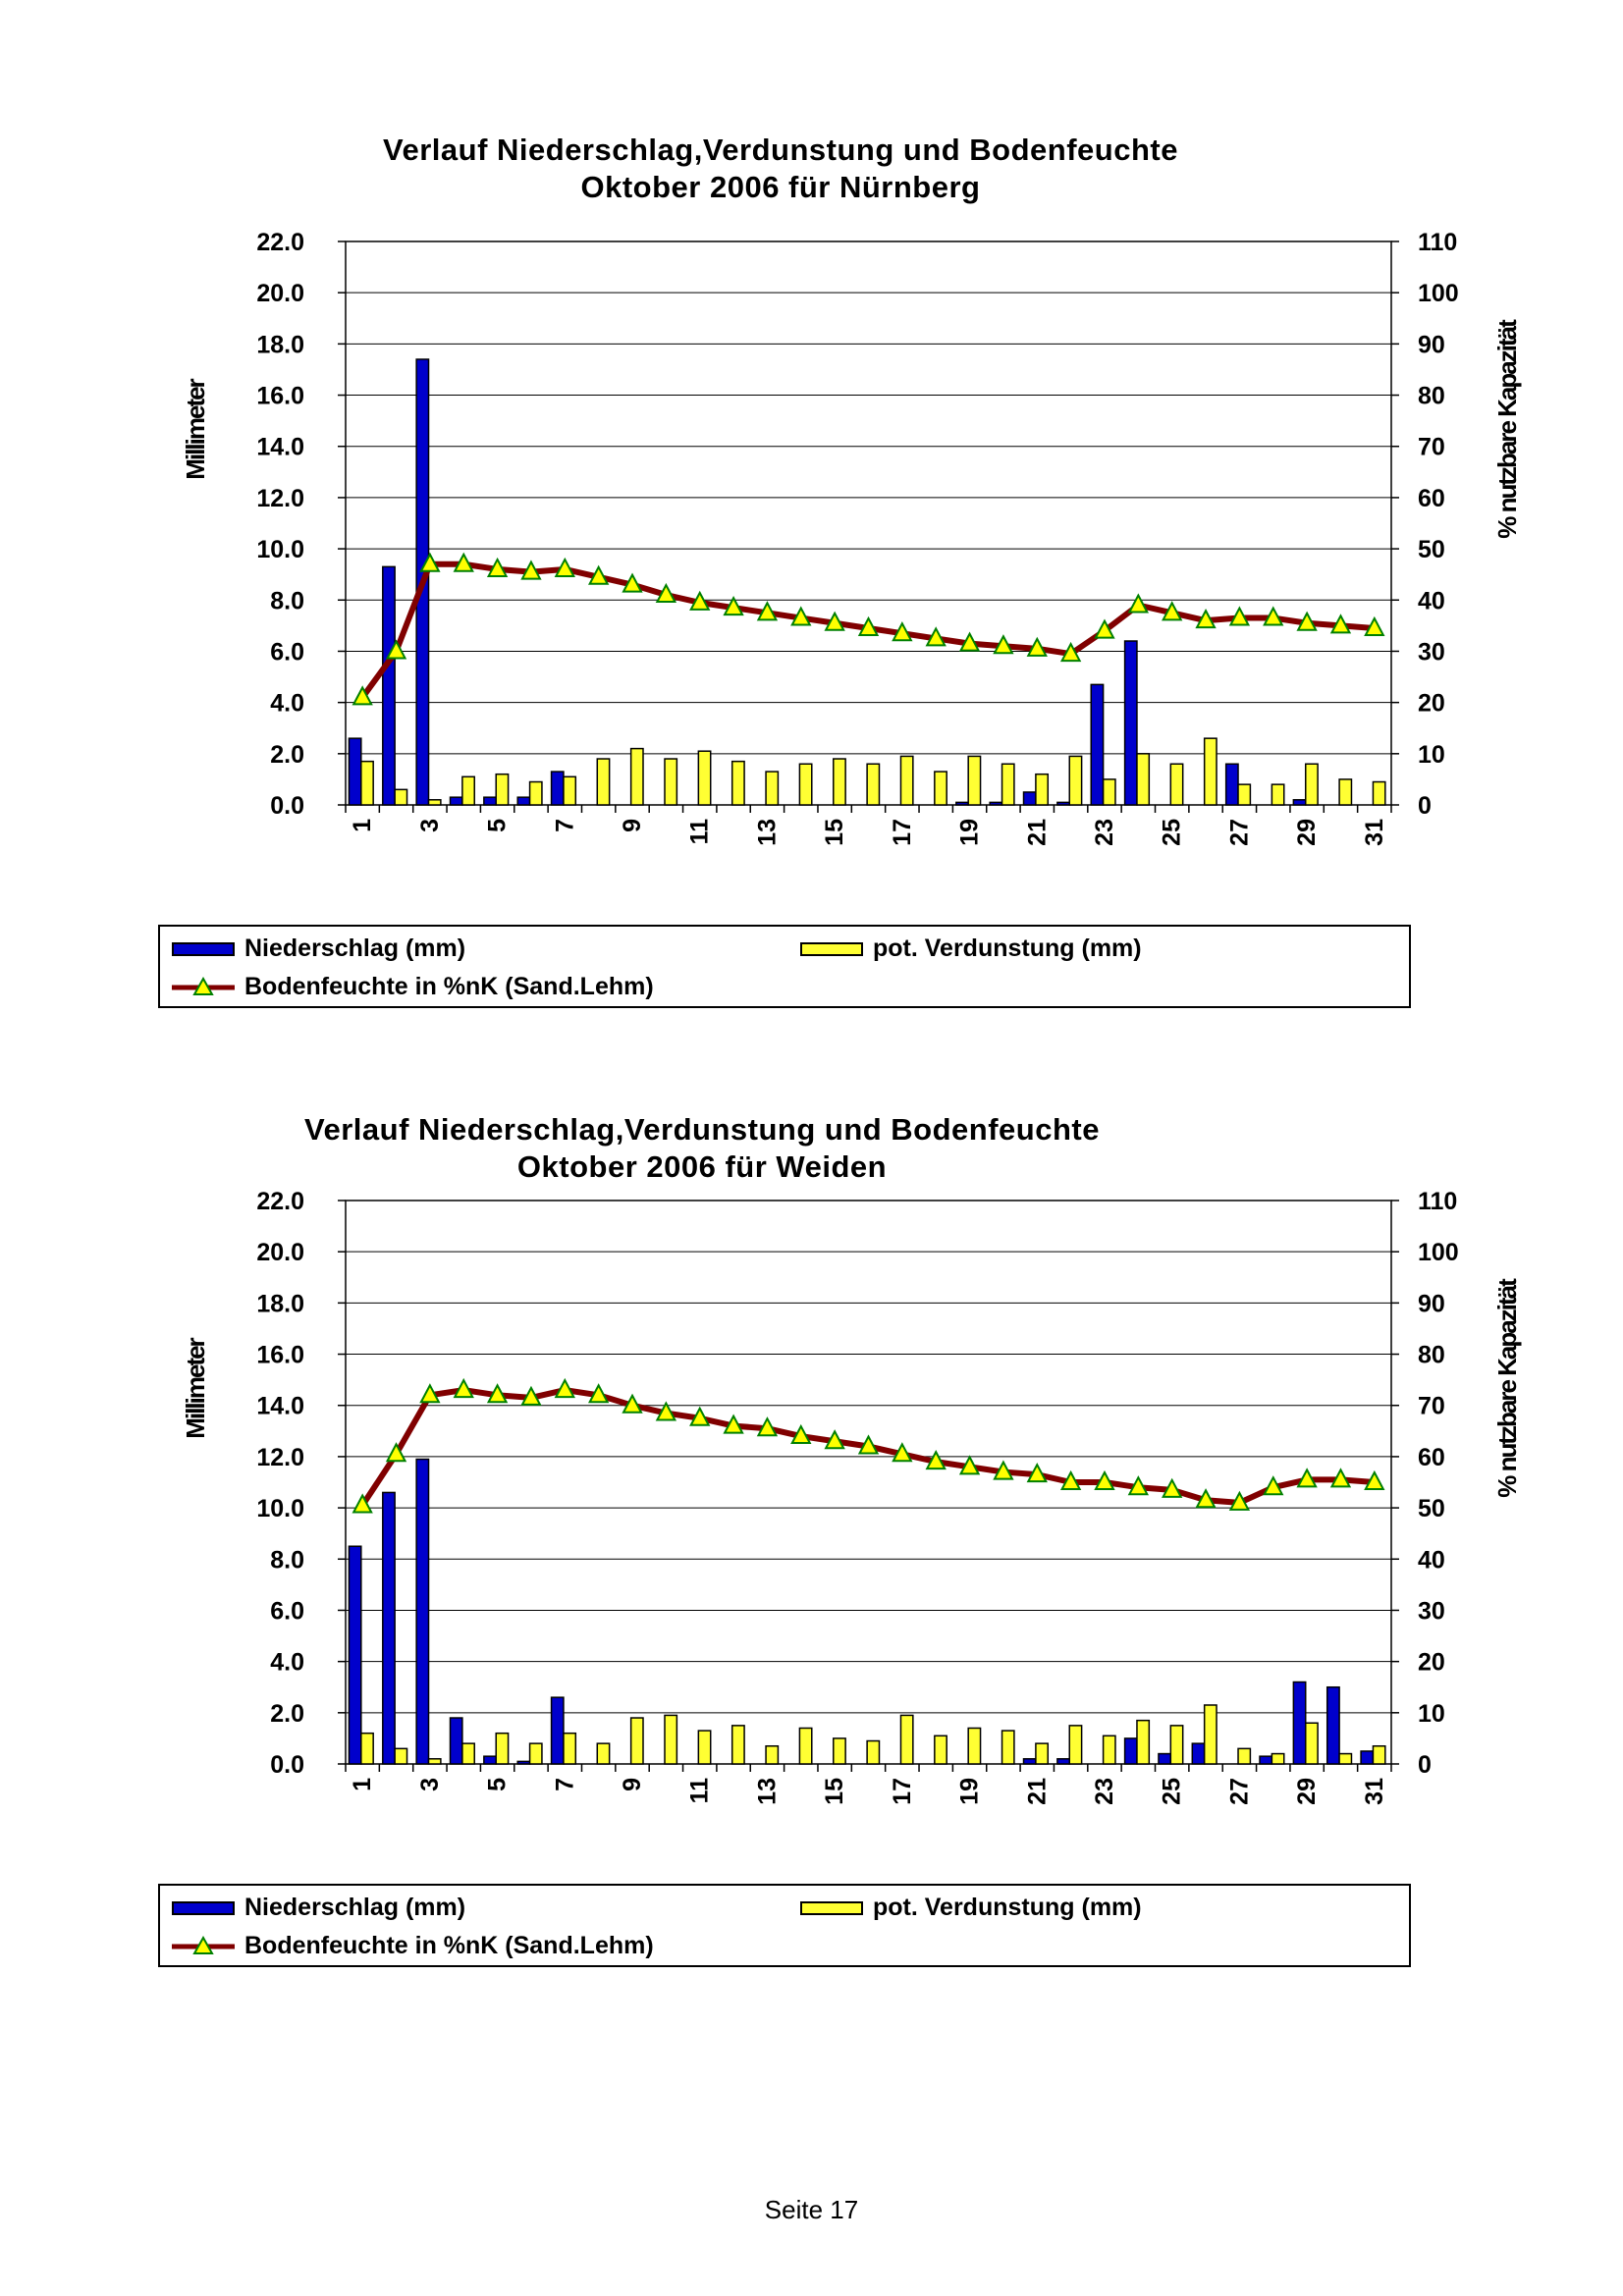 The height and width of the screenshot is (2296, 1623). Describe the element at coordinates (902, 833) in the screenshot. I see `x-tick-label: 17` at that location.